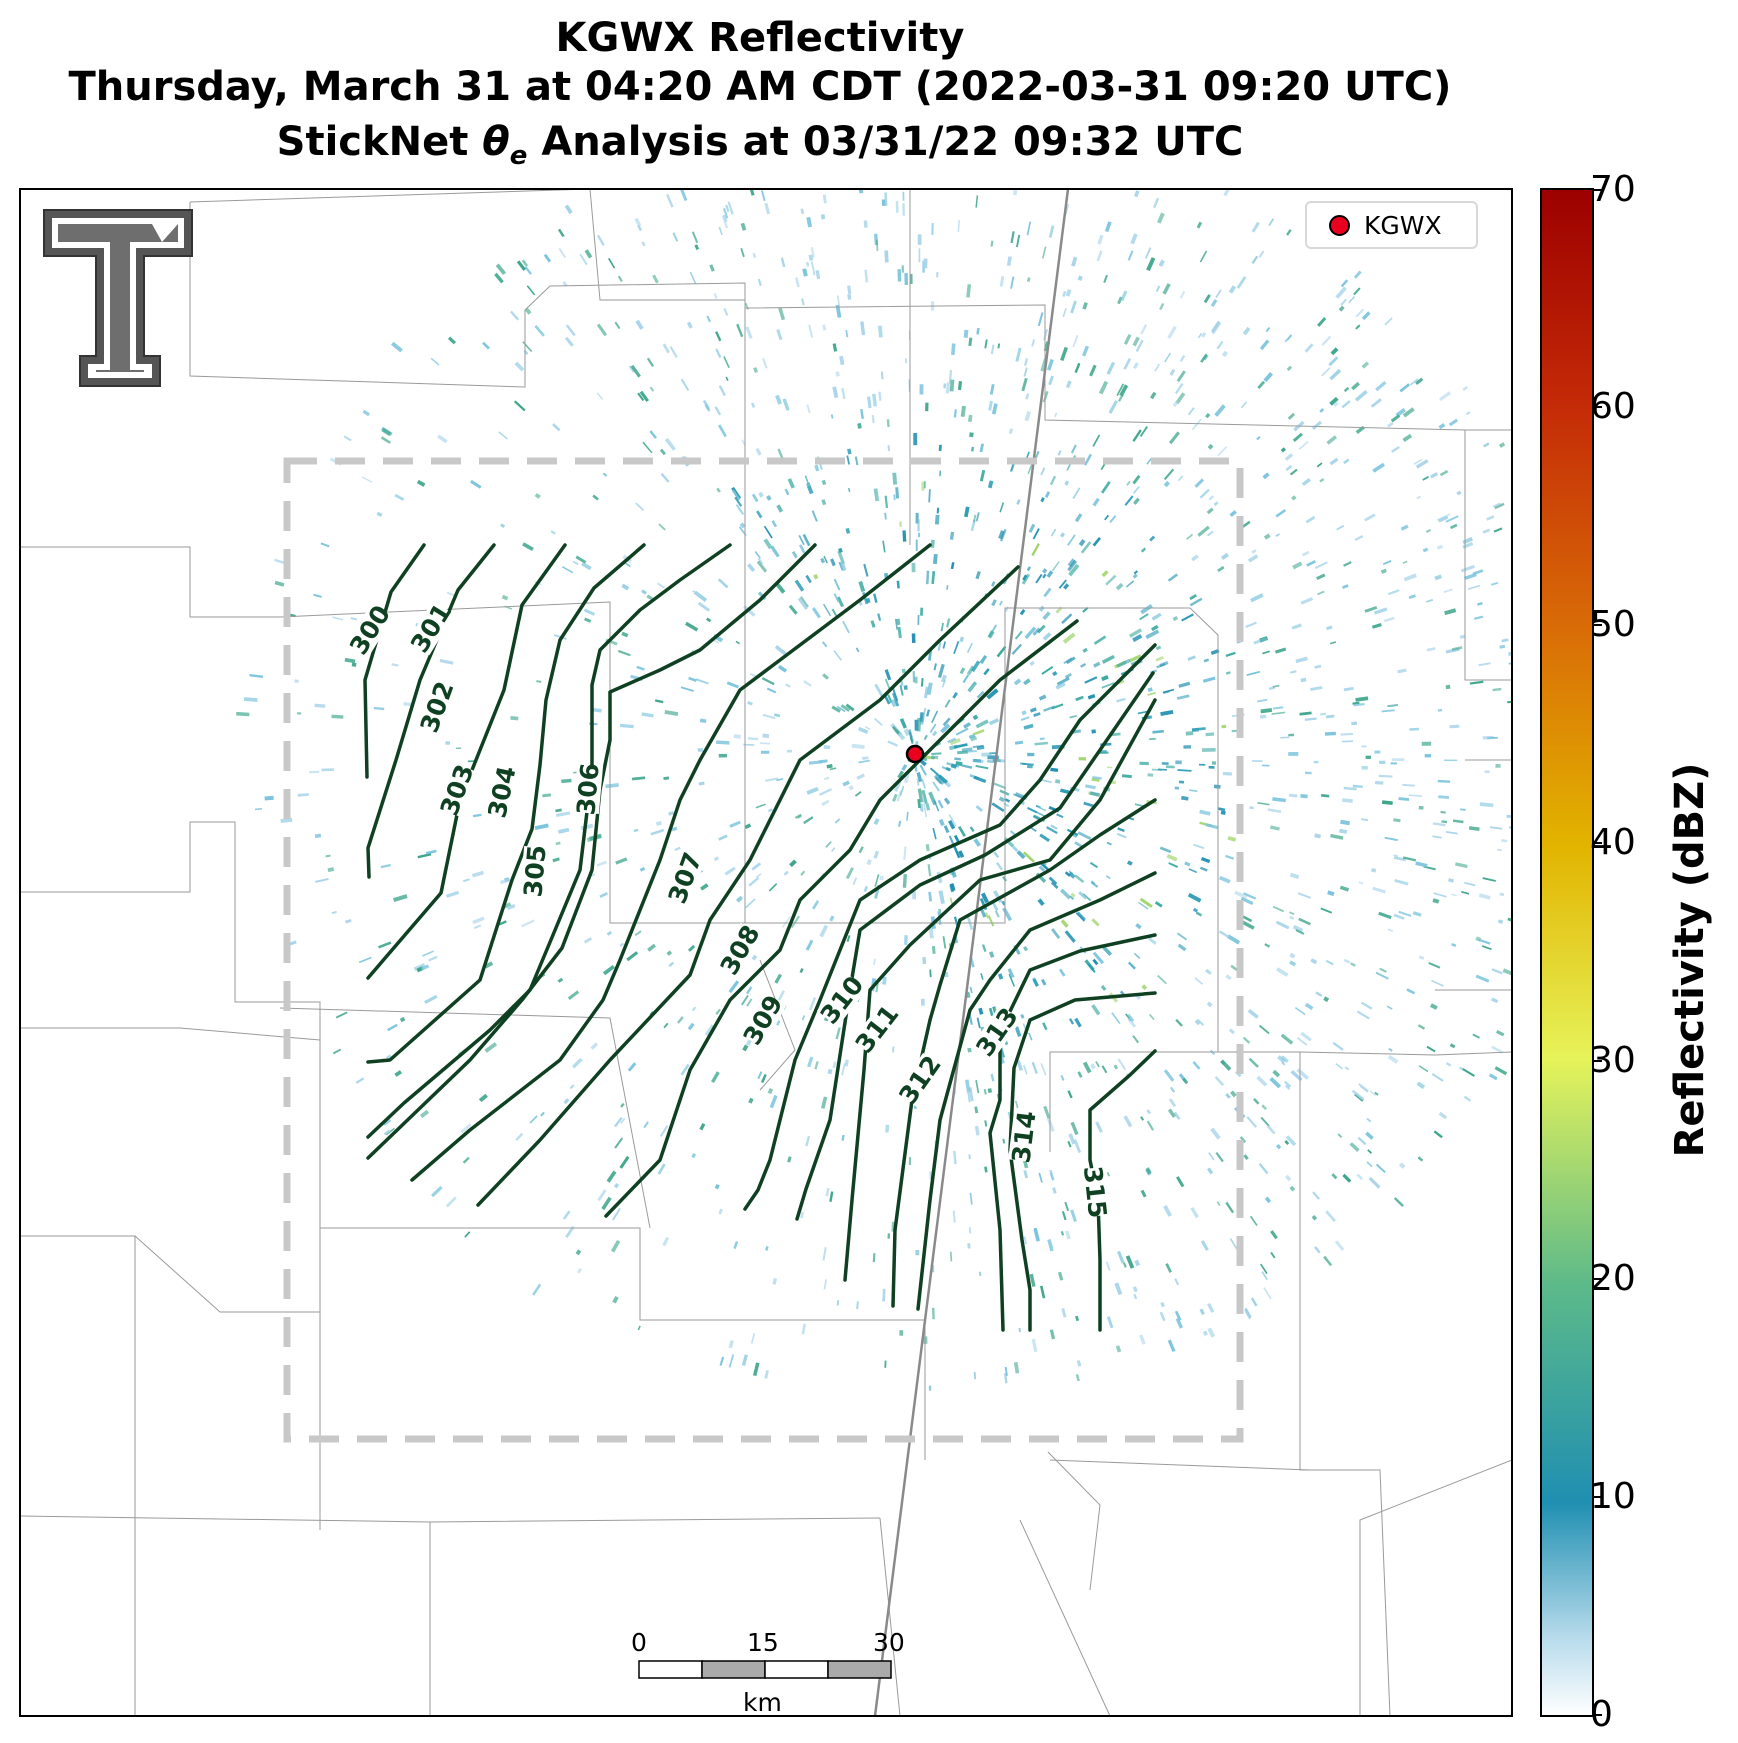 Image resolution: width=1738 pixels, height=1743 pixels. What do you see at coordinates (915, 754) in the screenshot?
I see `kgwx-radar-site` at bounding box center [915, 754].